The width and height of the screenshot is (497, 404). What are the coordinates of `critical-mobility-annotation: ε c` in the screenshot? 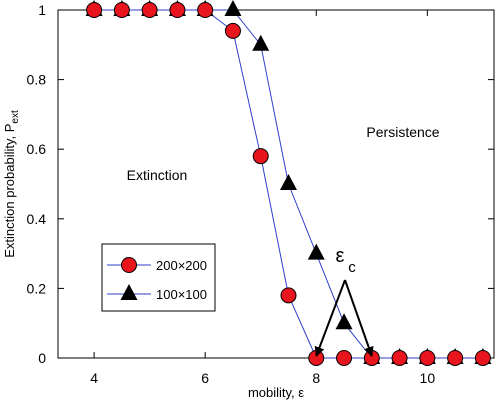 It's located at (344, 301).